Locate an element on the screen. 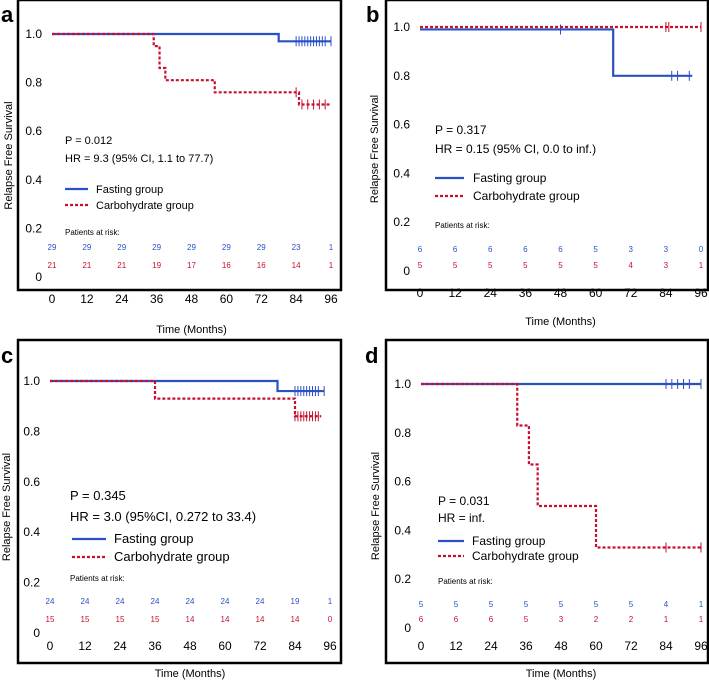  panel-letter: c is located at coordinates (7, 355).